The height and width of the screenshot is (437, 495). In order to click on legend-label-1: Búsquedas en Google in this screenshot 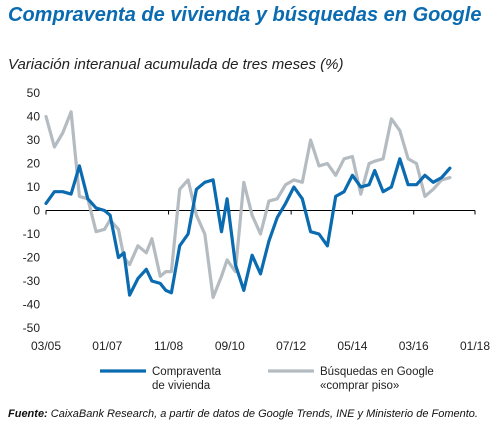, I will do `click(377, 372)`.